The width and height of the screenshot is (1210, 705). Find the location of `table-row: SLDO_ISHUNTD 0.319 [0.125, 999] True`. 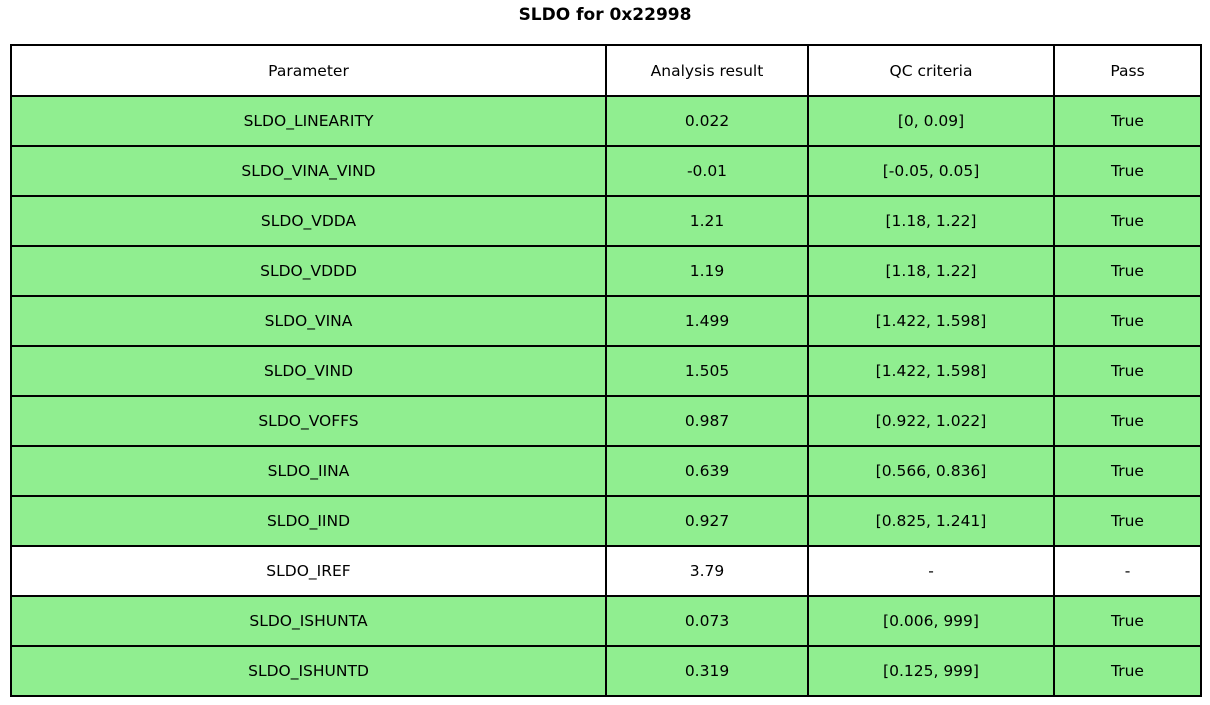

table-row: SLDO_ISHUNTD 0.319 [0.125, 999] True is located at coordinates (606, 671).